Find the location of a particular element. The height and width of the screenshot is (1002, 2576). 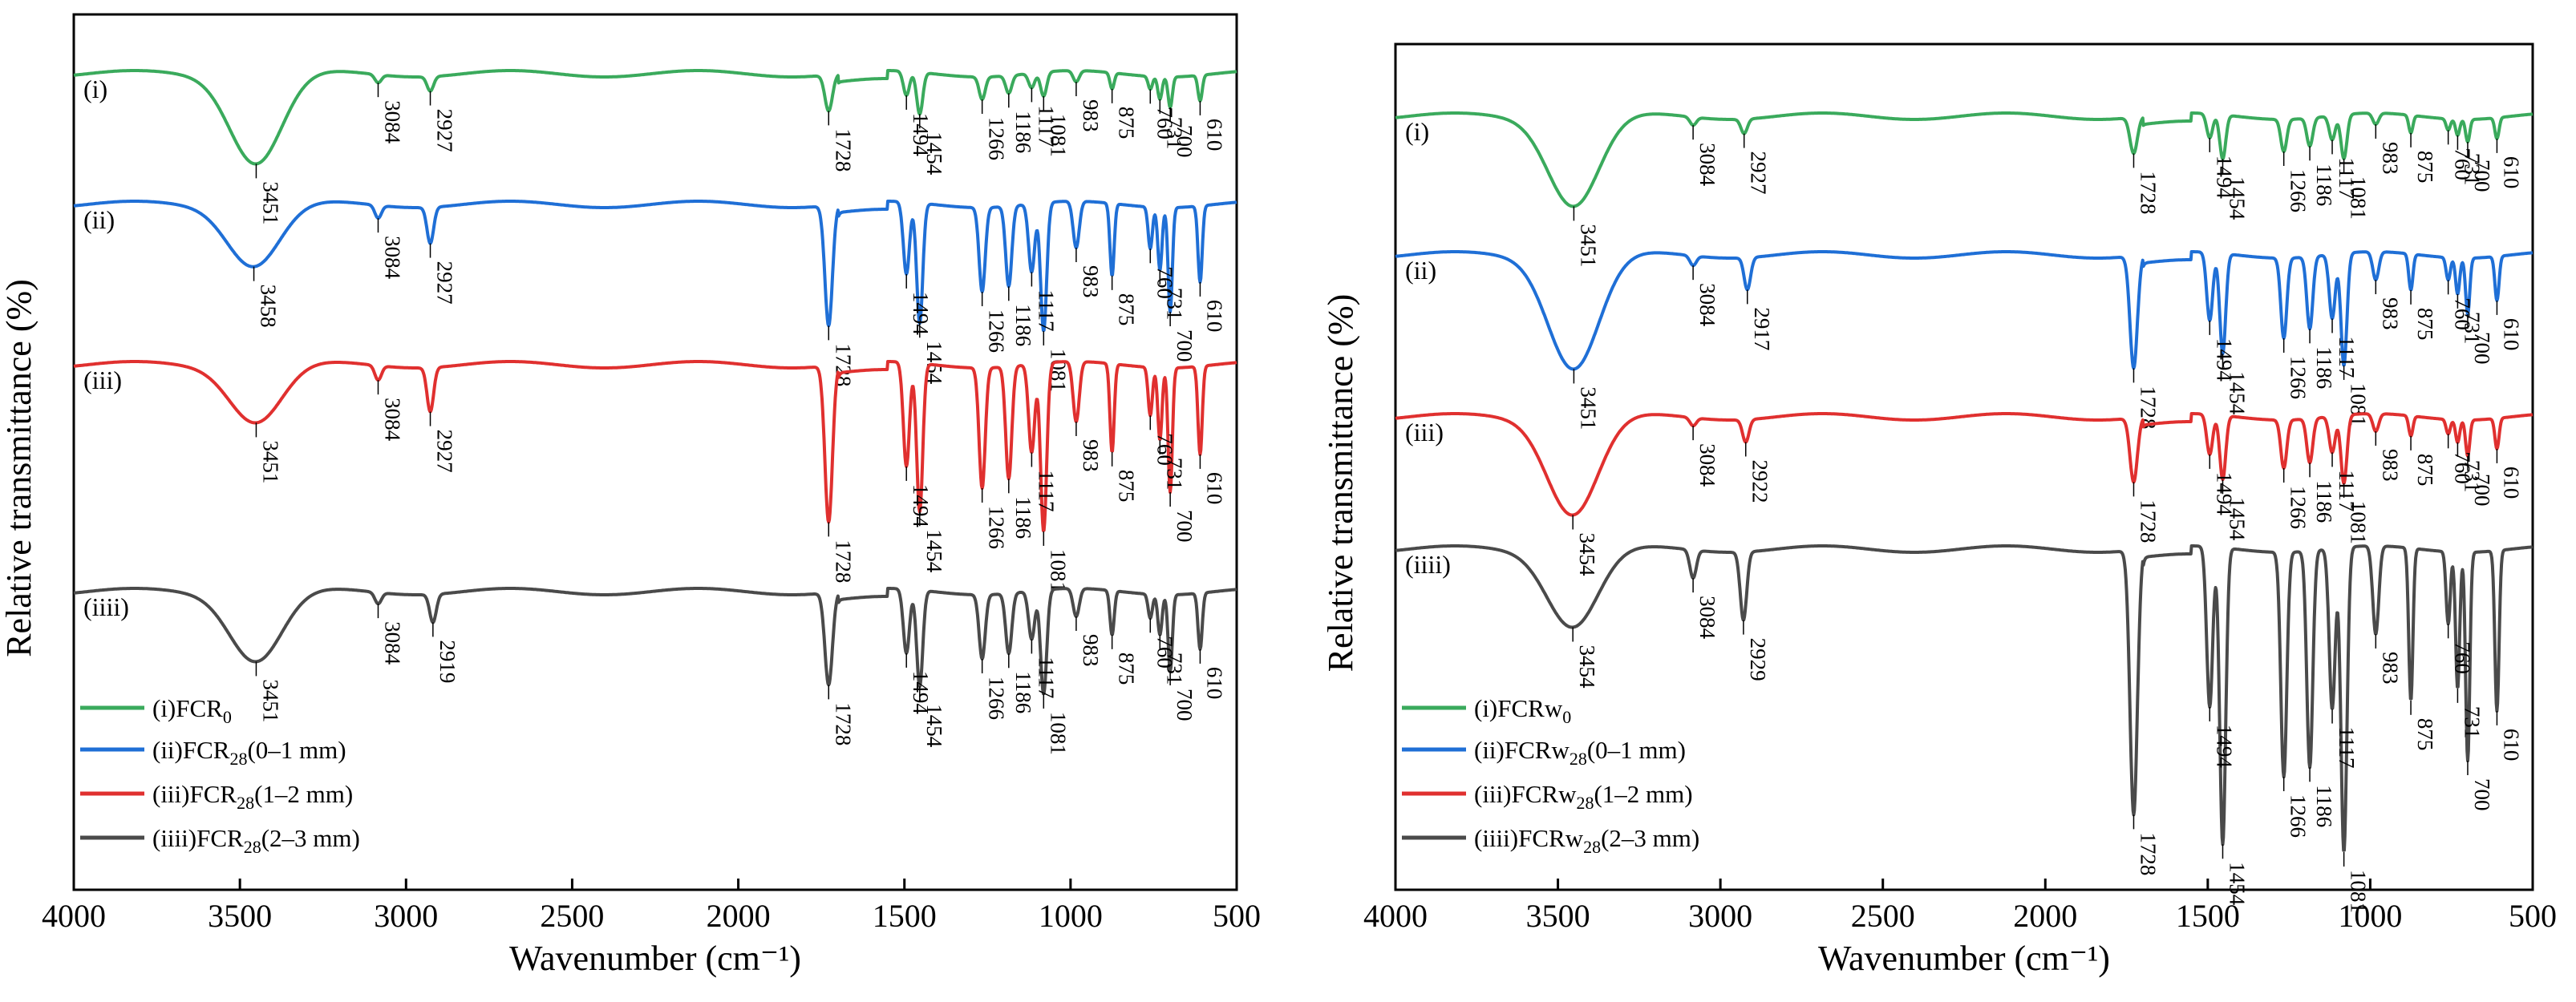

peak-label: 2922 is located at coordinates (1760, 481).